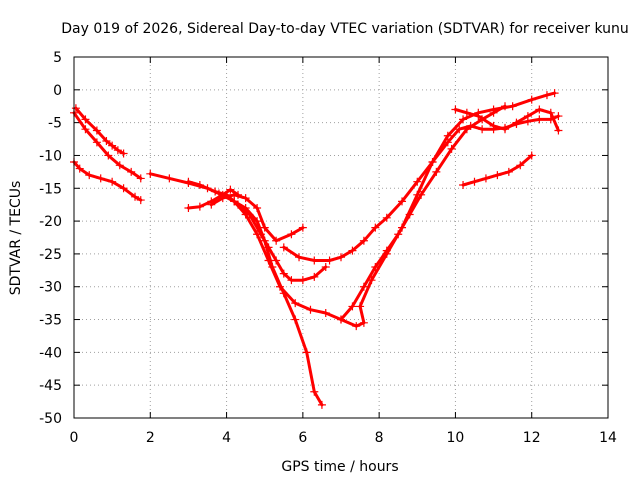 The height and width of the screenshot is (480, 640). Describe the element at coordinates (50, 288) in the screenshot. I see `y-tick-label: -30` at that location.